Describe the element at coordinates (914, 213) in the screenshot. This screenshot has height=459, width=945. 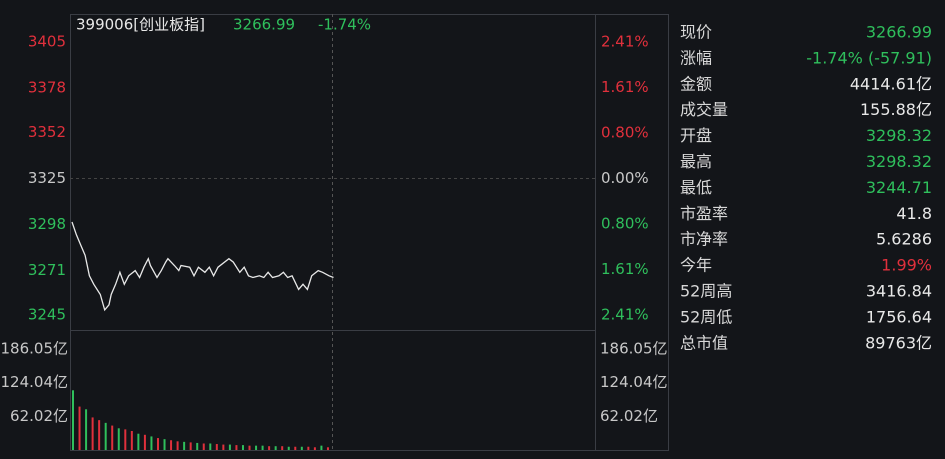
I see `stat-value: 41.8` at that location.